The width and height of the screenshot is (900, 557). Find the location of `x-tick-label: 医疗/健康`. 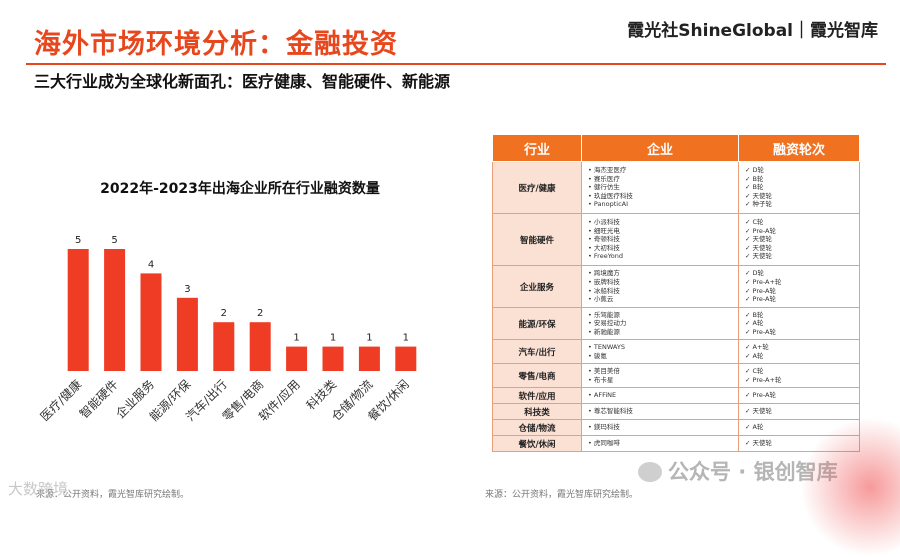

x-tick-label: 医疗/健康 is located at coordinates (60, 400).